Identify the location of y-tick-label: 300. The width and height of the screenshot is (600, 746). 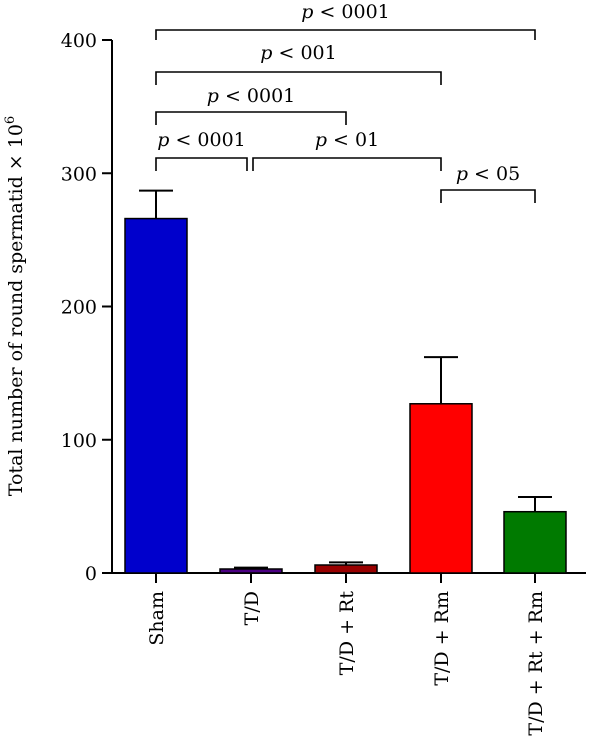
(79, 174).